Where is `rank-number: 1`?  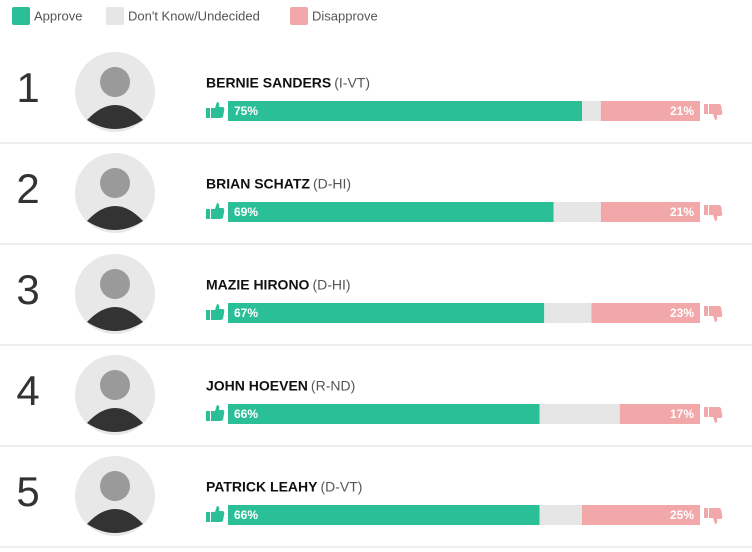 rank-number: 1 is located at coordinates (27, 87).